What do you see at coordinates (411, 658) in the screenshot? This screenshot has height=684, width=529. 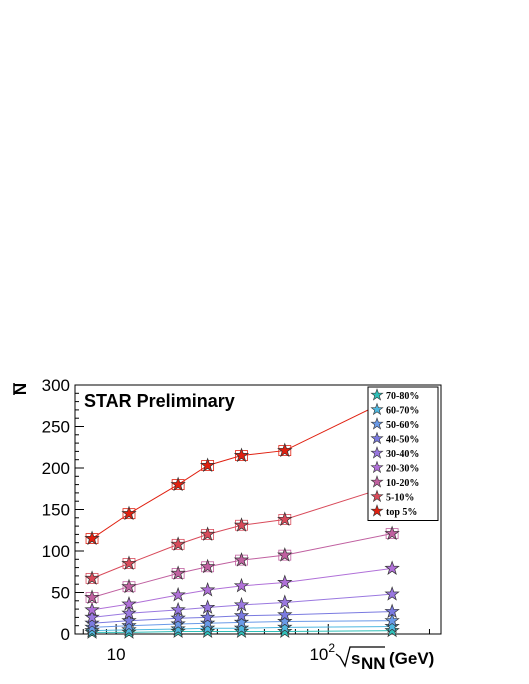 I see `x-axis-title-unit: (GeV)` at bounding box center [411, 658].